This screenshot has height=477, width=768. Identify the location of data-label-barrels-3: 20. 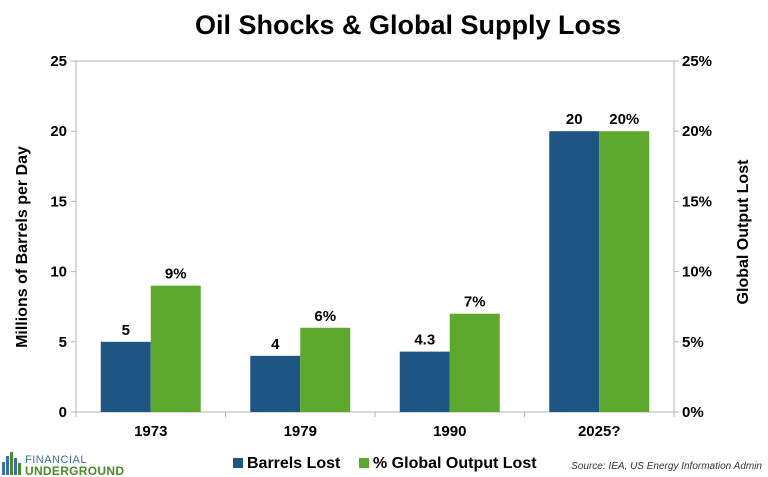
(574, 119).